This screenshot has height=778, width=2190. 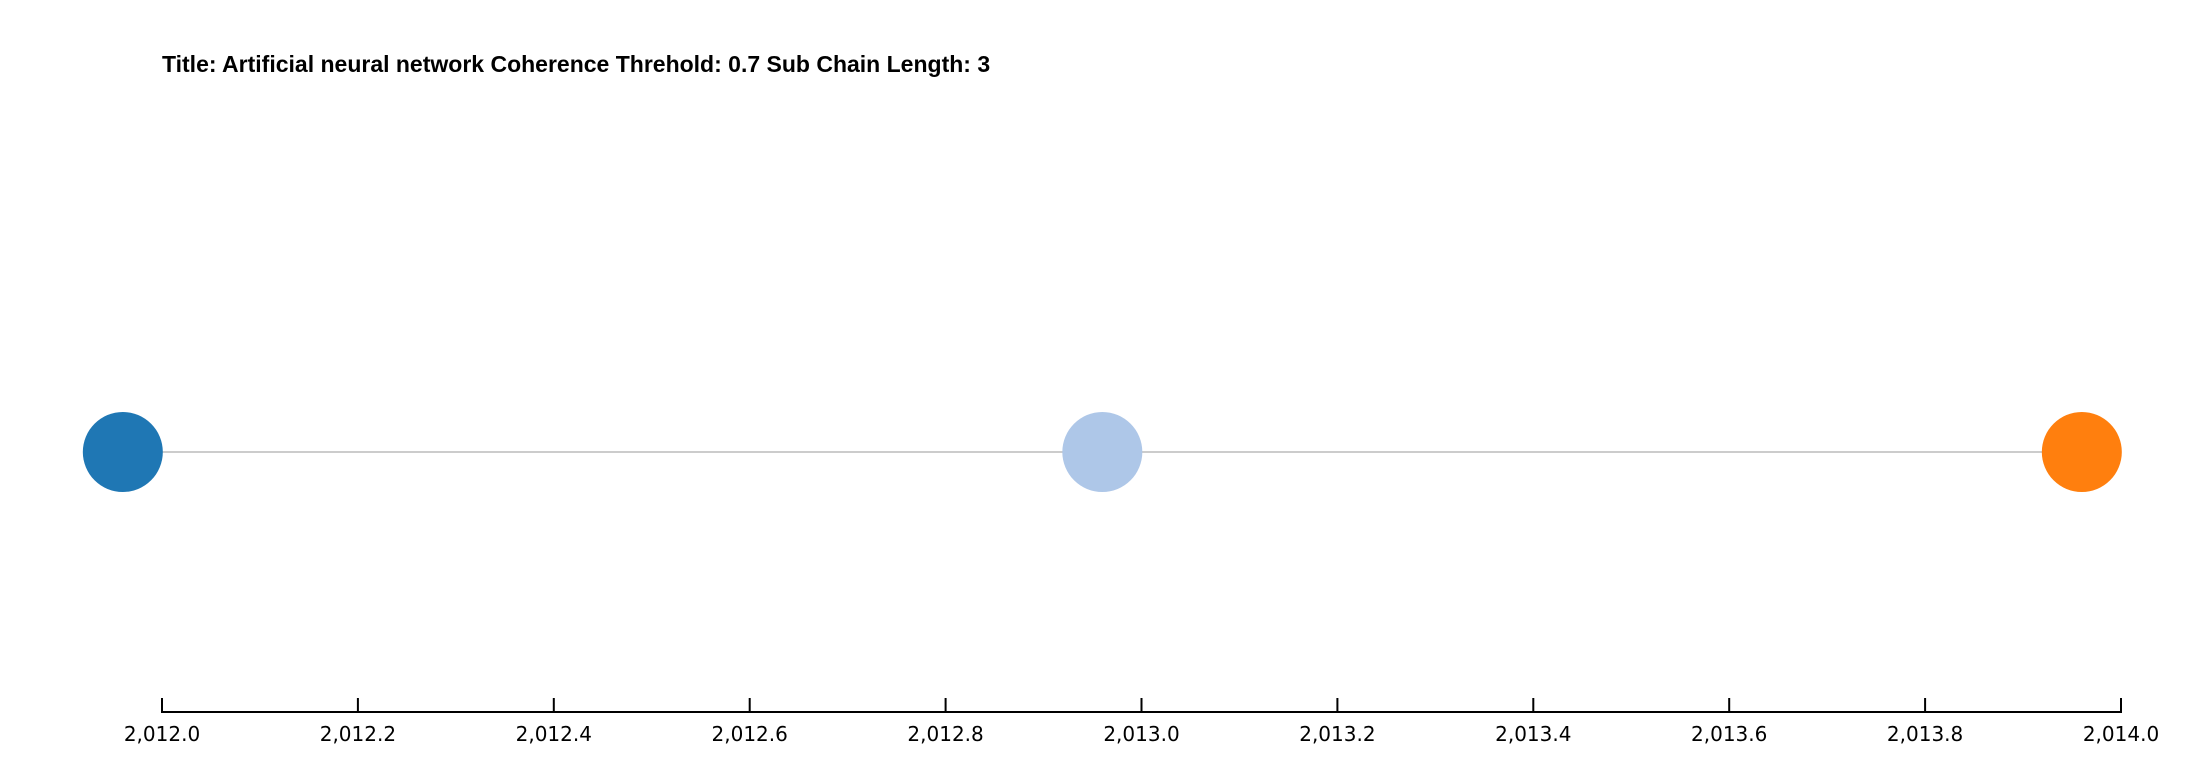 I want to click on x-tick-label: 2,013.6, so click(x=1729, y=734).